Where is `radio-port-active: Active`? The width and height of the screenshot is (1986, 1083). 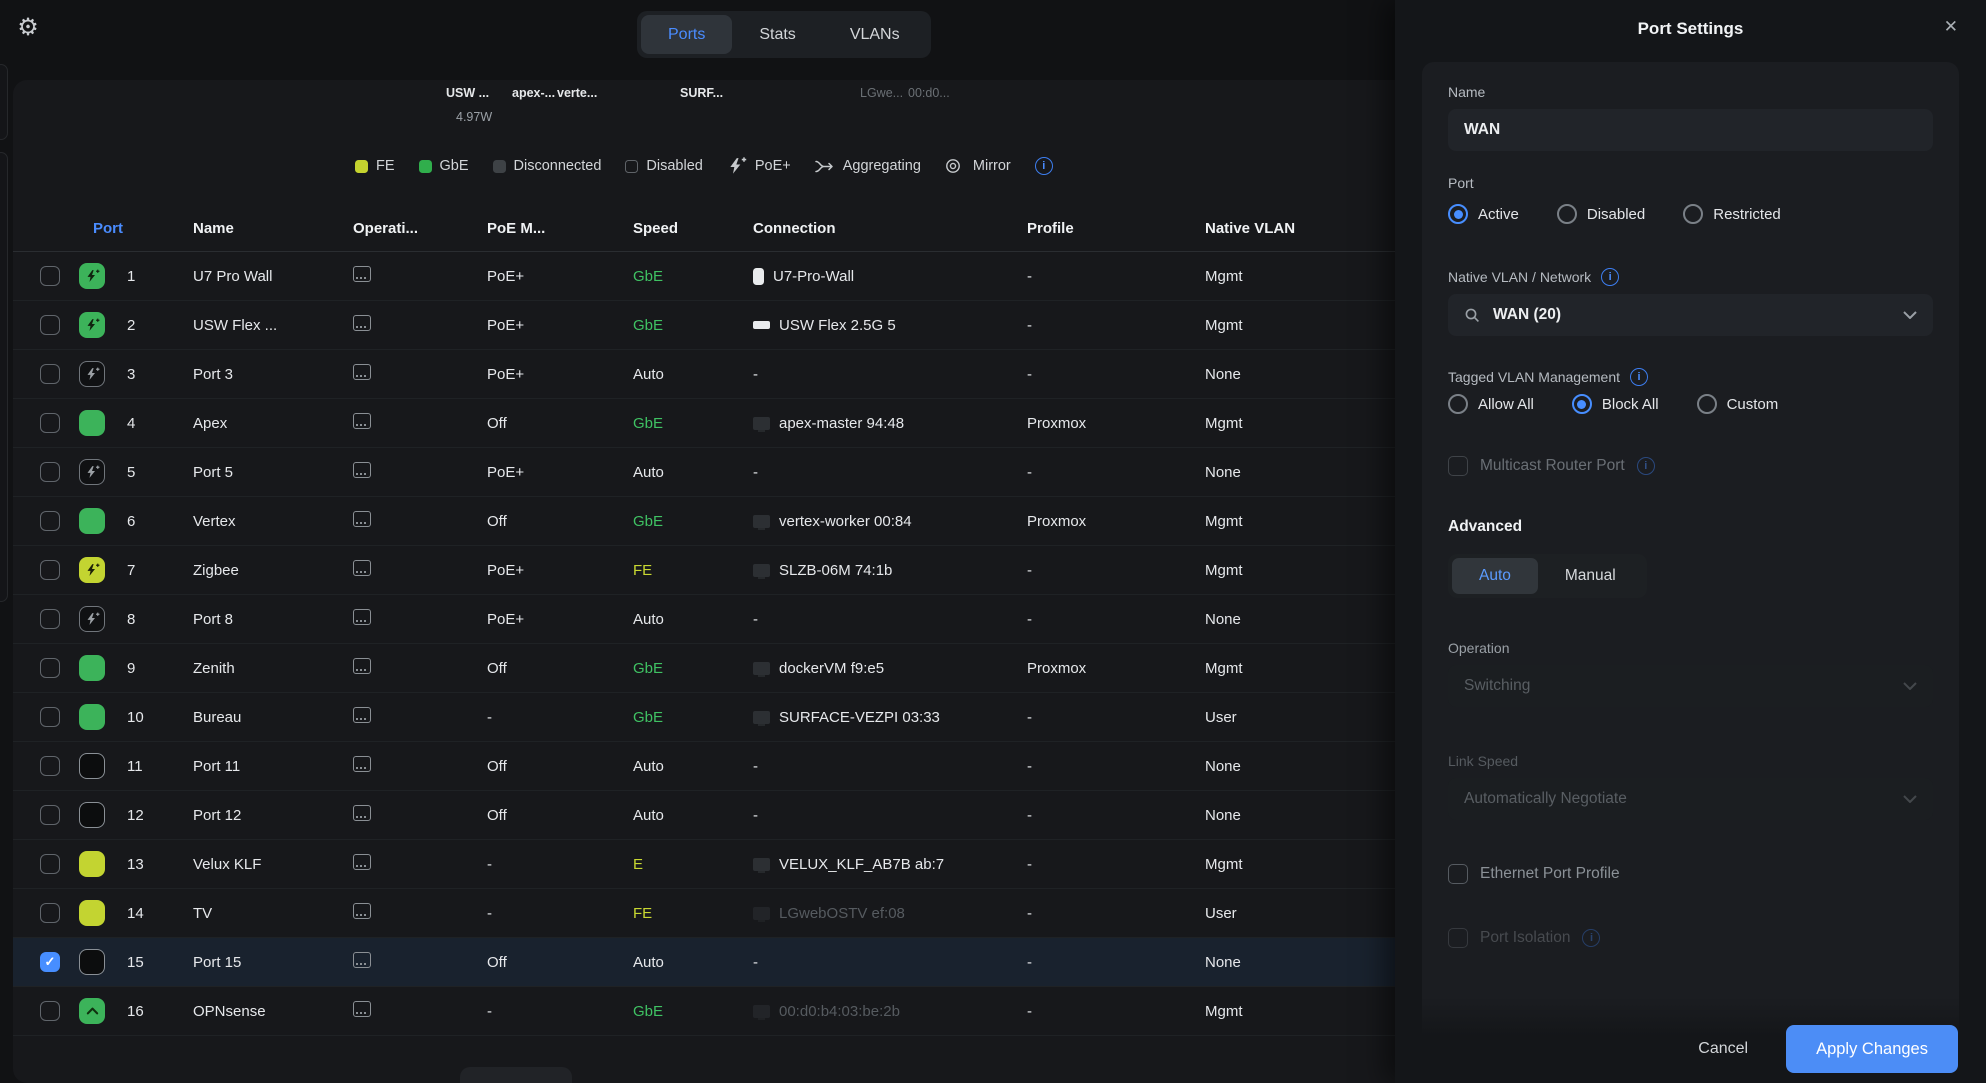
radio-port-active: Active is located at coordinates (1483, 214).